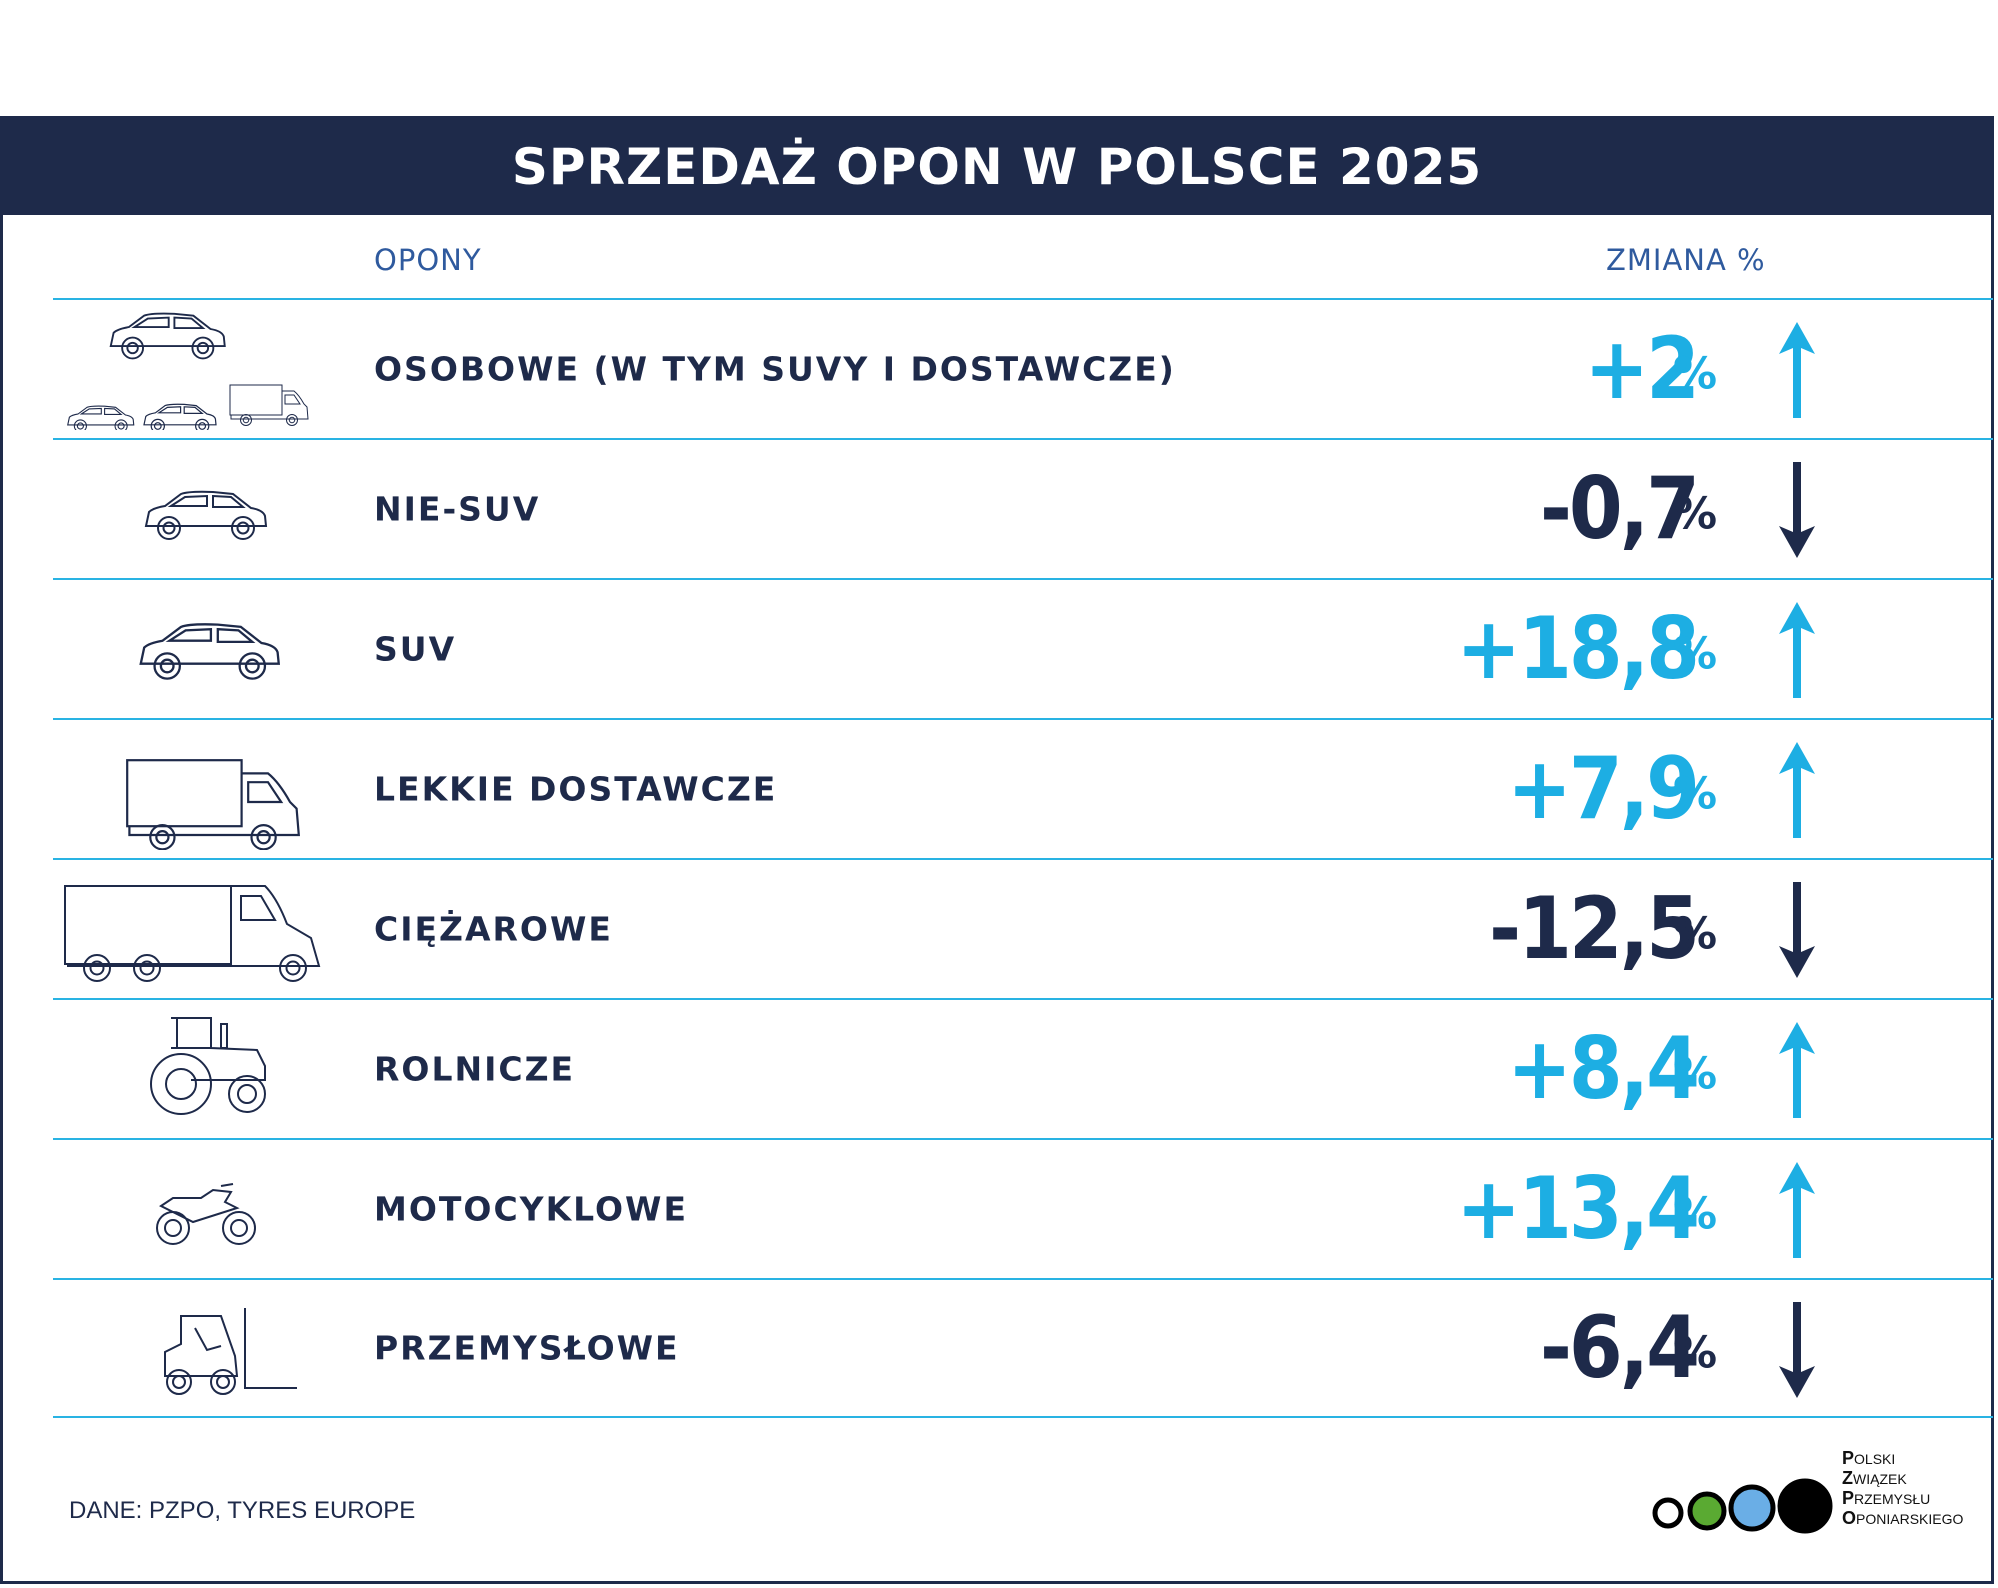 The width and height of the screenshot is (1998, 1588). Describe the element at coordinates (1594, 929) in the screenshot. I see `change-value: -12,5` at that location.